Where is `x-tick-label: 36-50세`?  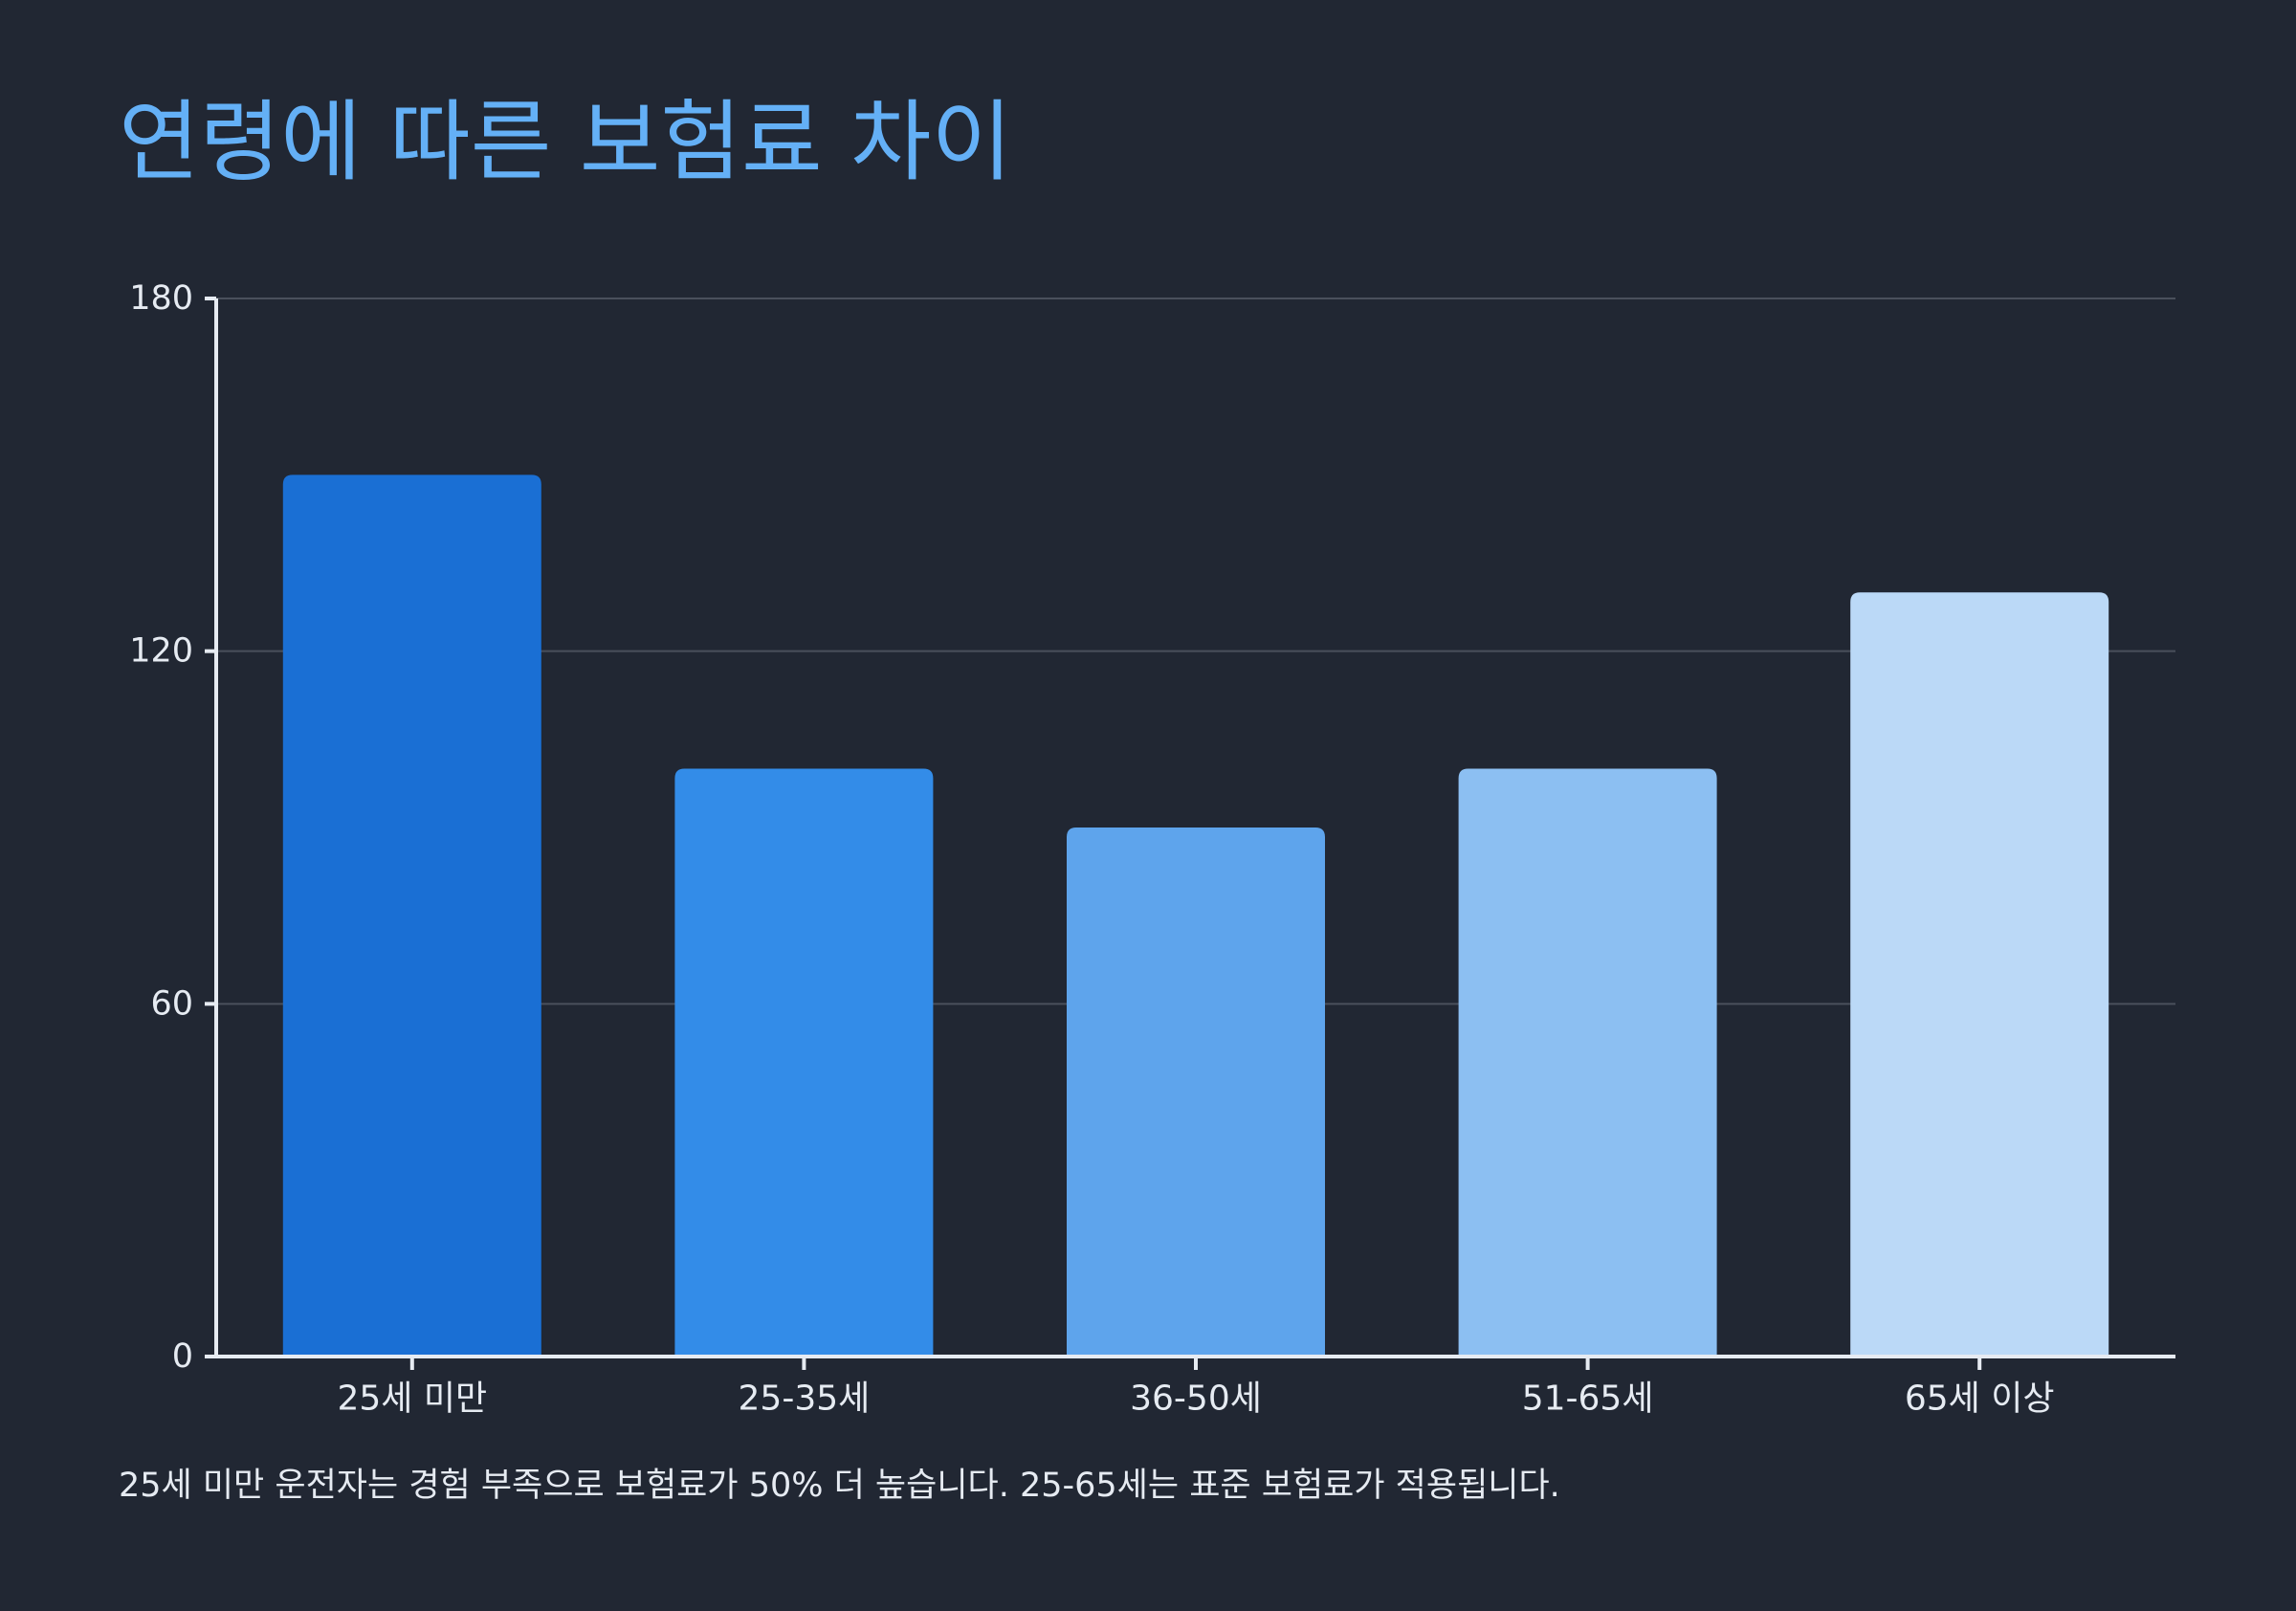 x-tick-label: 36-50세 is located at coordinates (1196, 1399).